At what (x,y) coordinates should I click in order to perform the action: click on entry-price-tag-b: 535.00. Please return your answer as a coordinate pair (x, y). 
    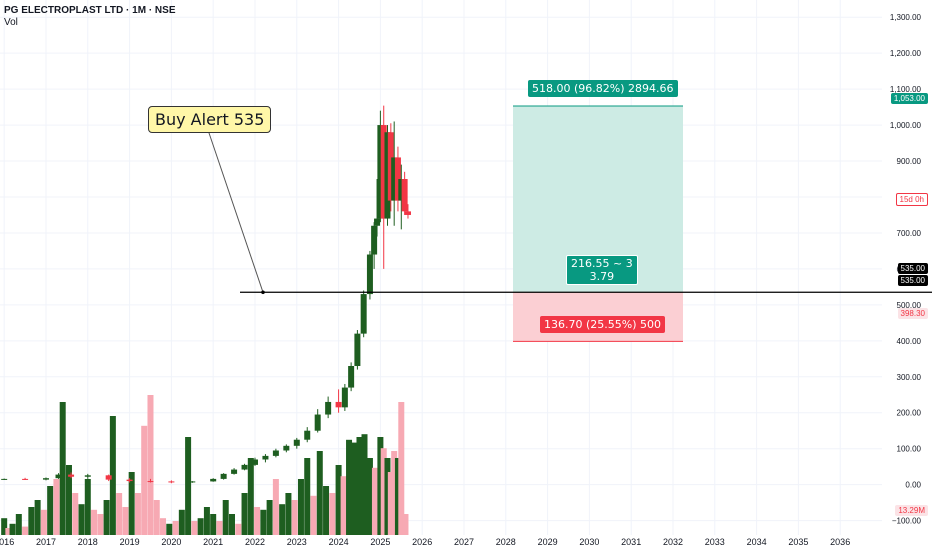
    Looking at the image, I should click on (912, 280).